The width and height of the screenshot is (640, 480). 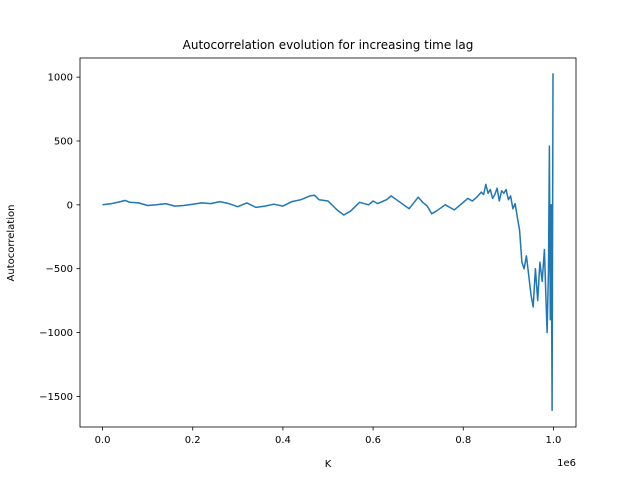 I want to click on y-tick-label: −500, so click(x=59, y=269).